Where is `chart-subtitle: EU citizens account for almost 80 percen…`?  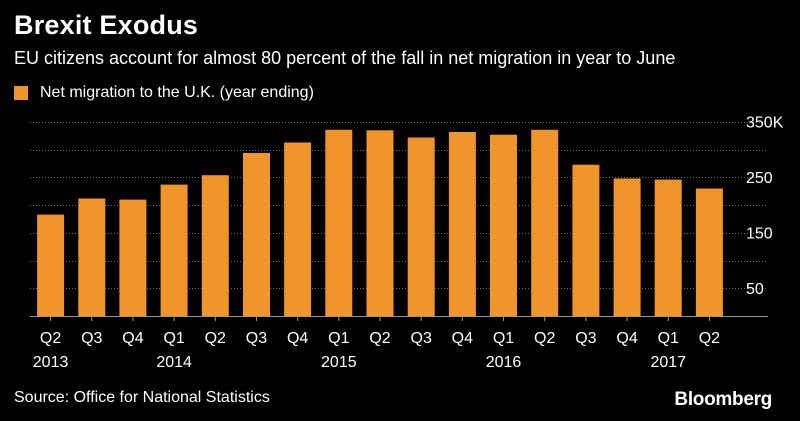
chart-subtitle: EU citizens account for almost 80 percen… is located at coordinates (345, 58).